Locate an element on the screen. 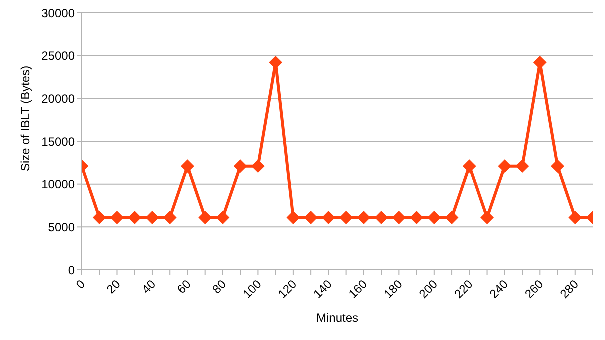 The height and width of the screenshot is (340, 605). x-tick-label: 240 is located at coordinates (499, 289).